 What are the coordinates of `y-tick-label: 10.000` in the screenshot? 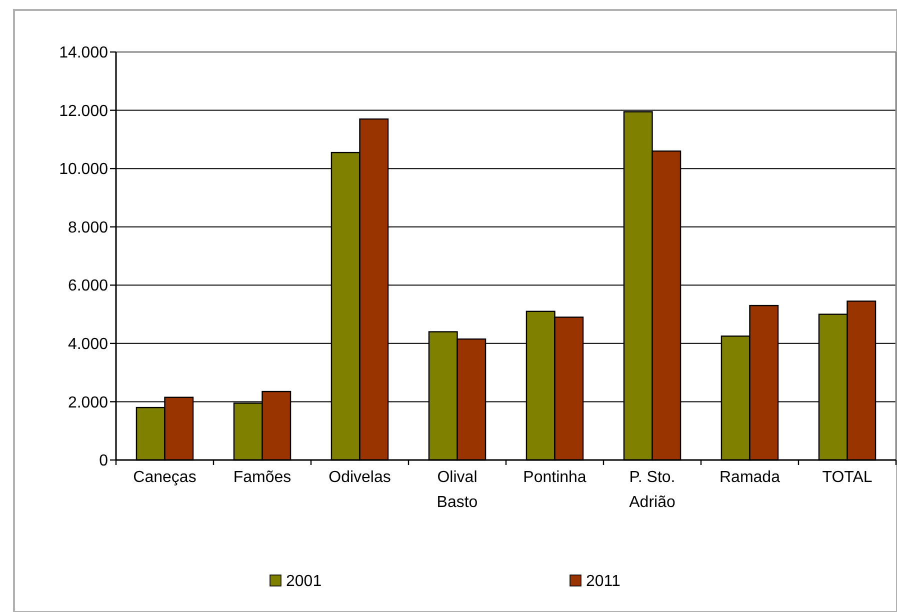 It's located at (83, 169).